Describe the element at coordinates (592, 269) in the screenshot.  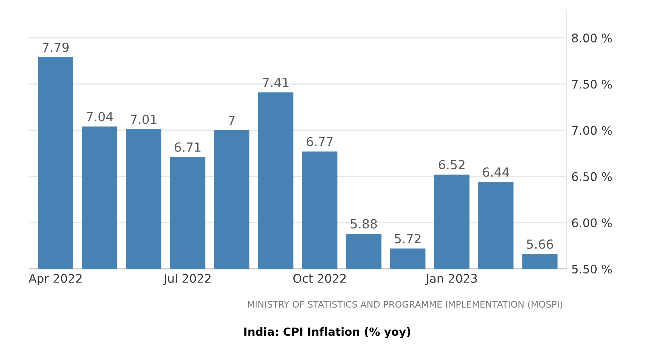
I see `y-tick-label: 5.50 %` at that location.